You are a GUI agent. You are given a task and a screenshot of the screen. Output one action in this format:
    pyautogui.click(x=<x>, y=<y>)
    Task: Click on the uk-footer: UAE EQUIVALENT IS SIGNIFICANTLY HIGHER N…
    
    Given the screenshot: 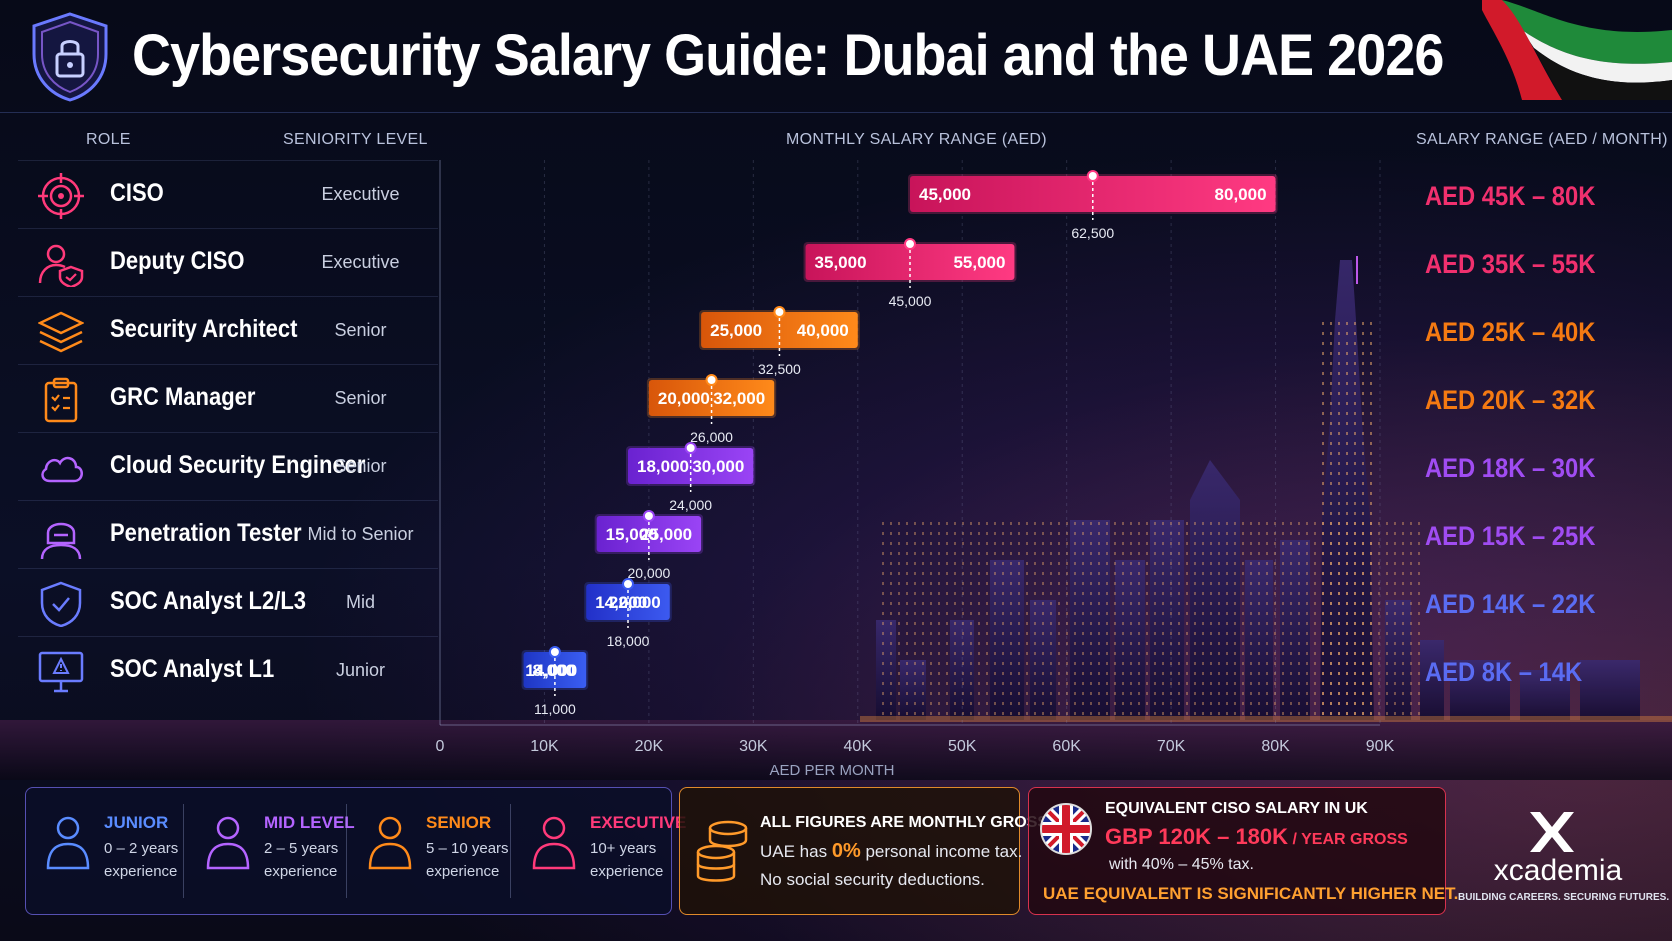 What is the action you would take?
    pyautogui.click(x=1251, y=893)
    